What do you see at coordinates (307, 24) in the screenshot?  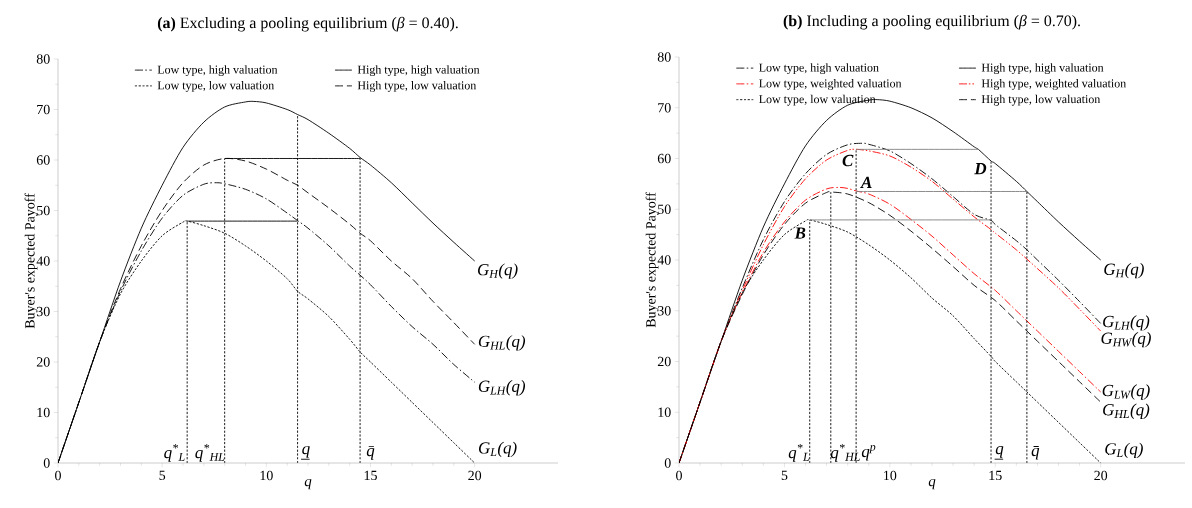 I see `chart-title: (a) Excluding a pooling equilibrium (β = 0.40).` at bounding box center [307, 24].